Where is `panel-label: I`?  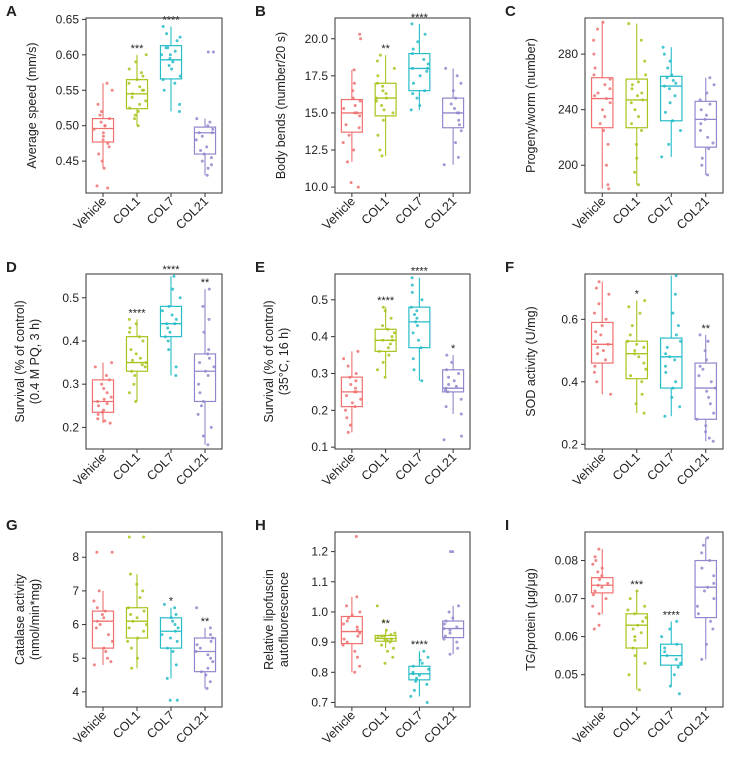 panel-label: I is located at coordinates (507, 525).